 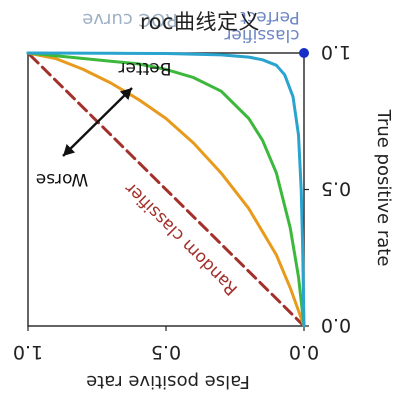 I want to click on y-axis-label: True positive rate, so click(x=383, y=188).